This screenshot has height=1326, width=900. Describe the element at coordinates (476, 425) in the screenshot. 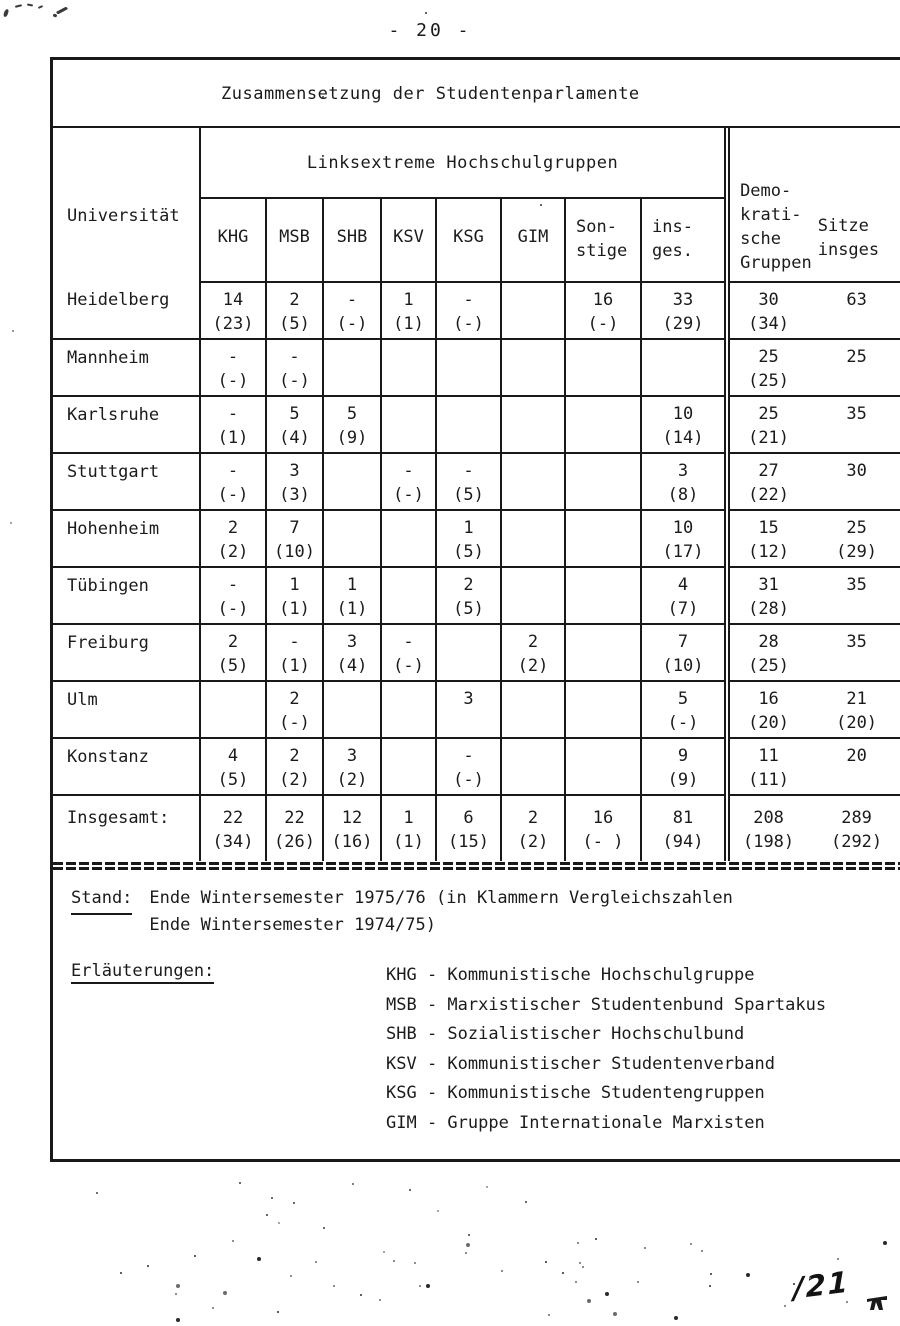

I see `table-row: Karlsruhe - (1) 5 (4) 5 (9) 10 (14) 25 (21) 35` at that location.